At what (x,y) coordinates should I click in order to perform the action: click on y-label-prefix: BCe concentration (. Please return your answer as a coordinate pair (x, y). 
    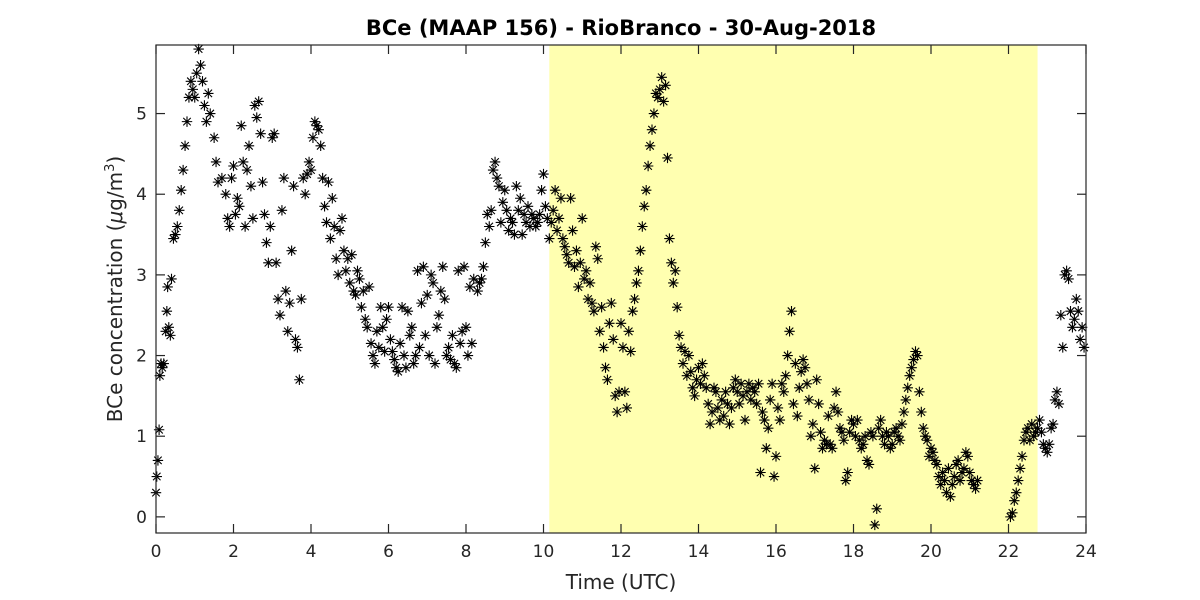
    Looking at the image, I should click on (115, 323).